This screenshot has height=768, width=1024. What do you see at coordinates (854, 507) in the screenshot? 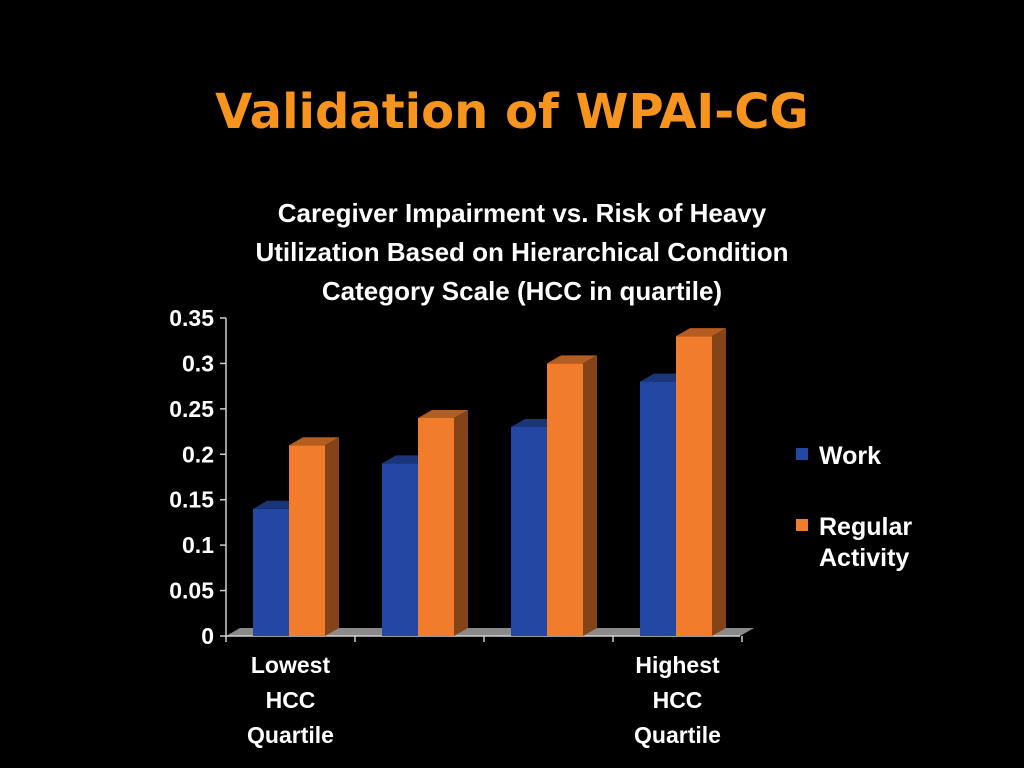
I see `legend: Work Regular Activity` at bounding box center [854, 507].